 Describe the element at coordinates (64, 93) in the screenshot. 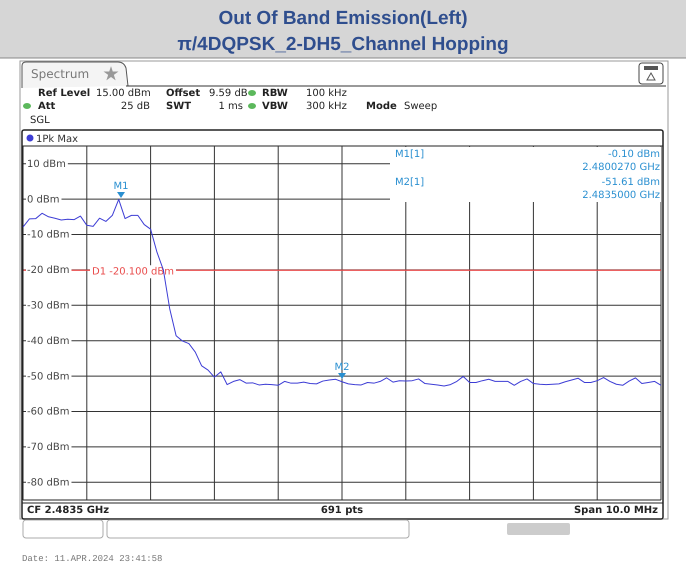

I see `text: Ref Level` at that location.